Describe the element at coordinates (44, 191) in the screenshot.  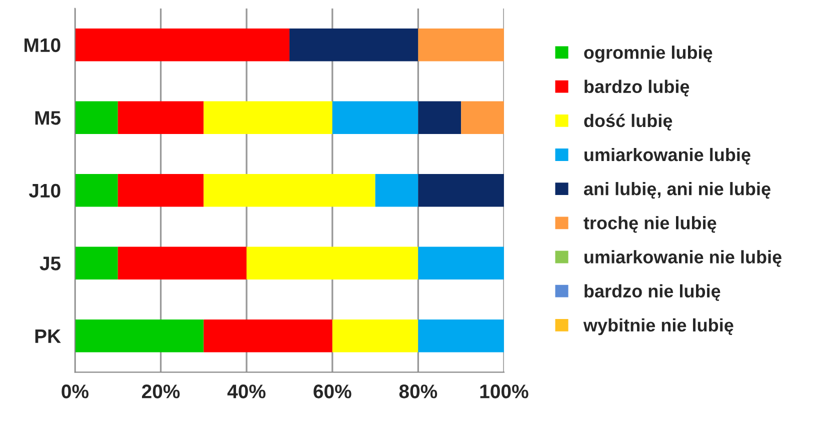
I see `y-tick-label: J10` at that location.